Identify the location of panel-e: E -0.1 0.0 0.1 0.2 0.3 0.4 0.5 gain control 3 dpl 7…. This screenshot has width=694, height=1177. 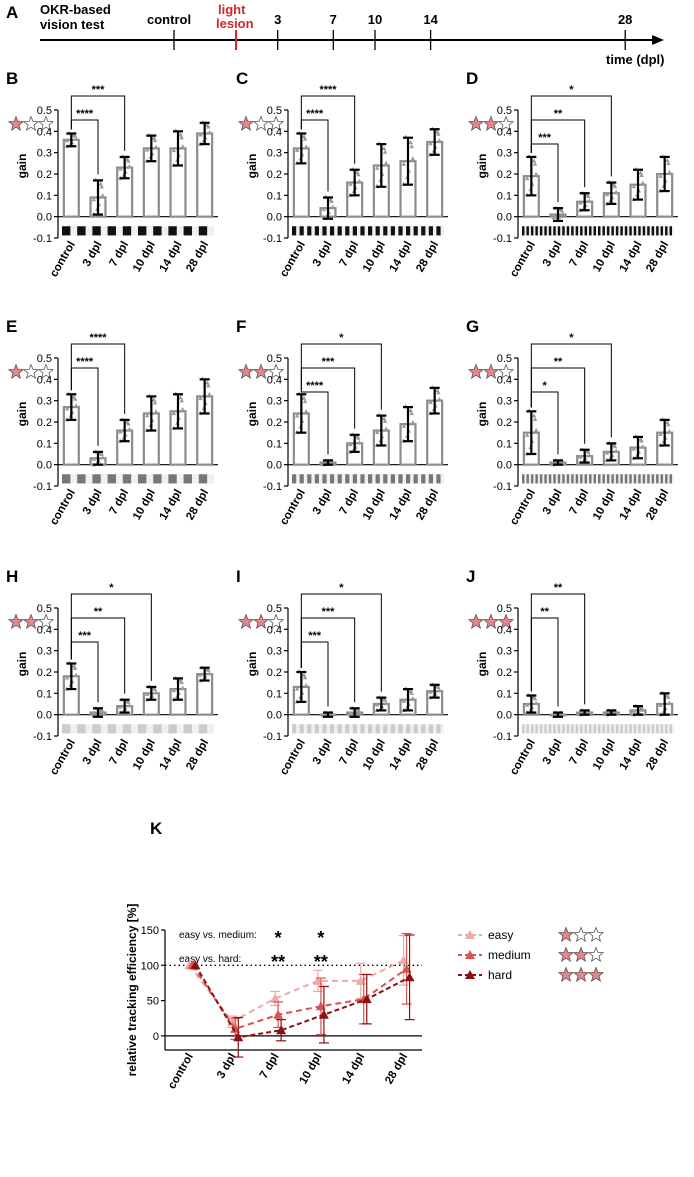
(112, 422).